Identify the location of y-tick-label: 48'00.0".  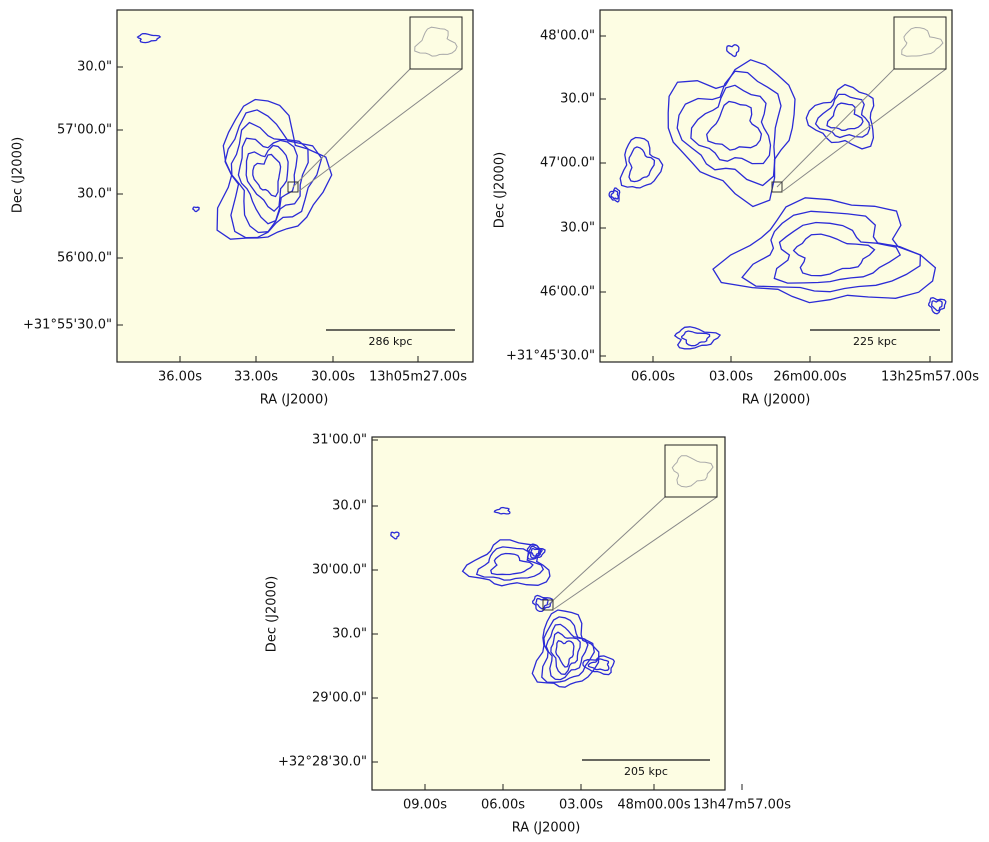
(567, 36).